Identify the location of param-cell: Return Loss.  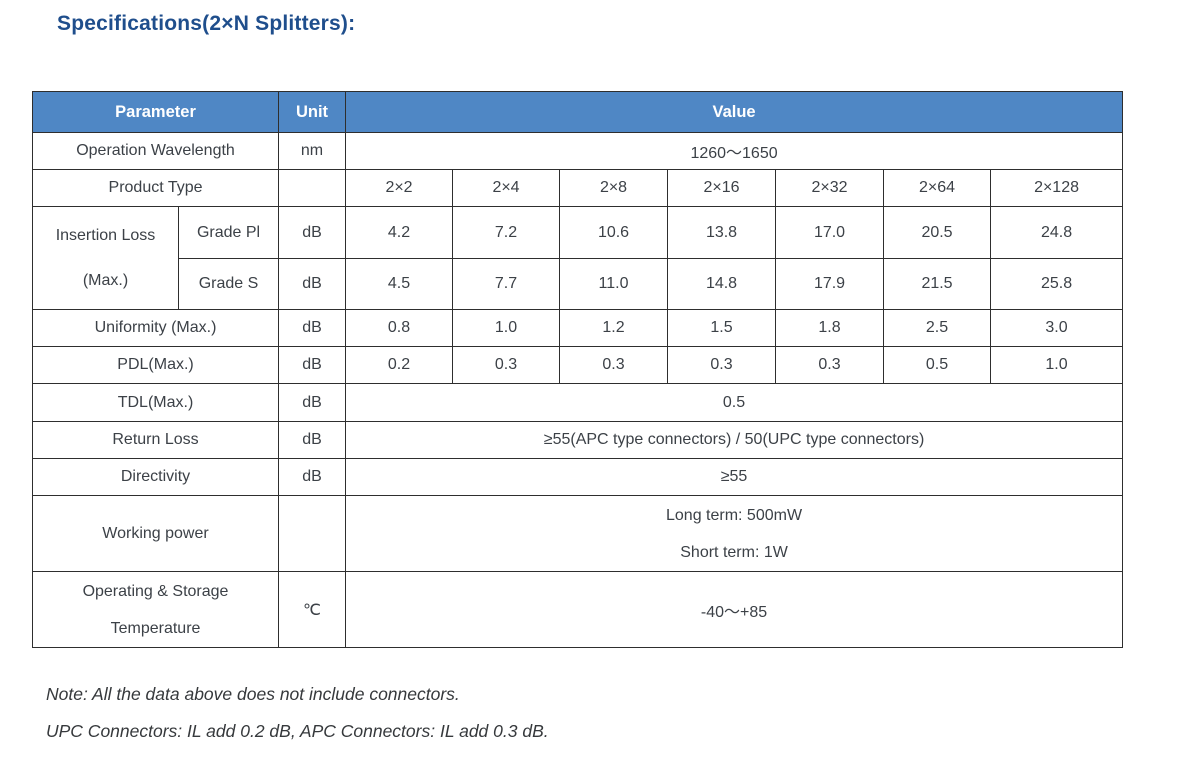
(155, 440).